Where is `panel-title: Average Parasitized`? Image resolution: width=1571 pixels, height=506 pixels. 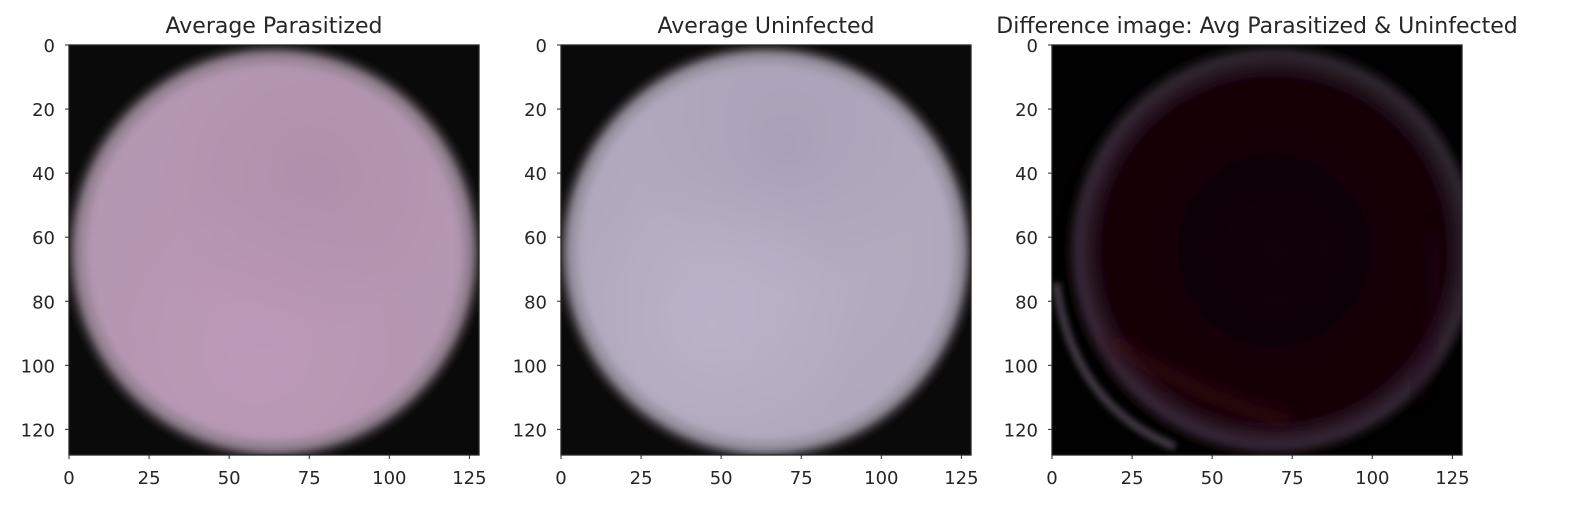 panel-title: Average Parasitized is located at coordinates (274, 26).